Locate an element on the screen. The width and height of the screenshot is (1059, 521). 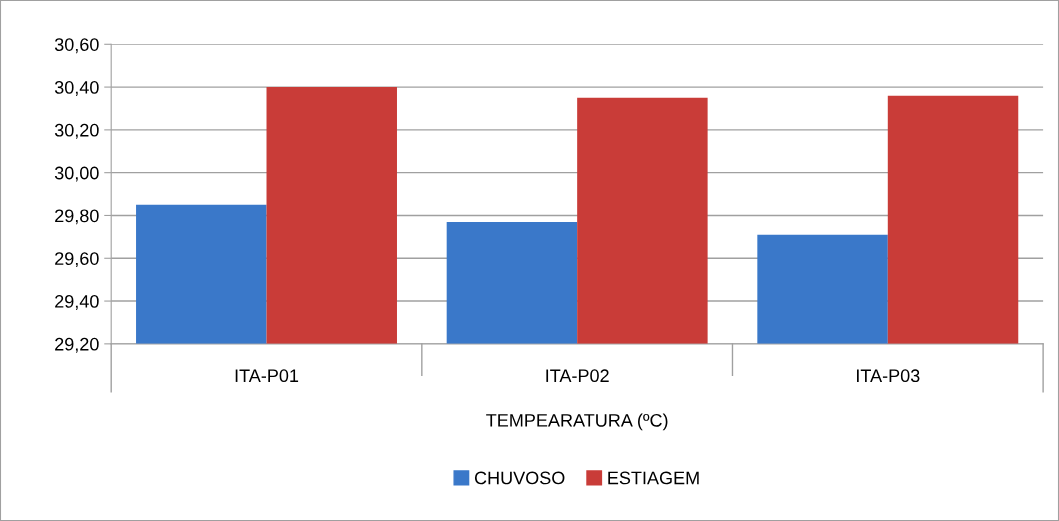
x-tick-label: ITA-P03 is located at coordinates (888, 376).